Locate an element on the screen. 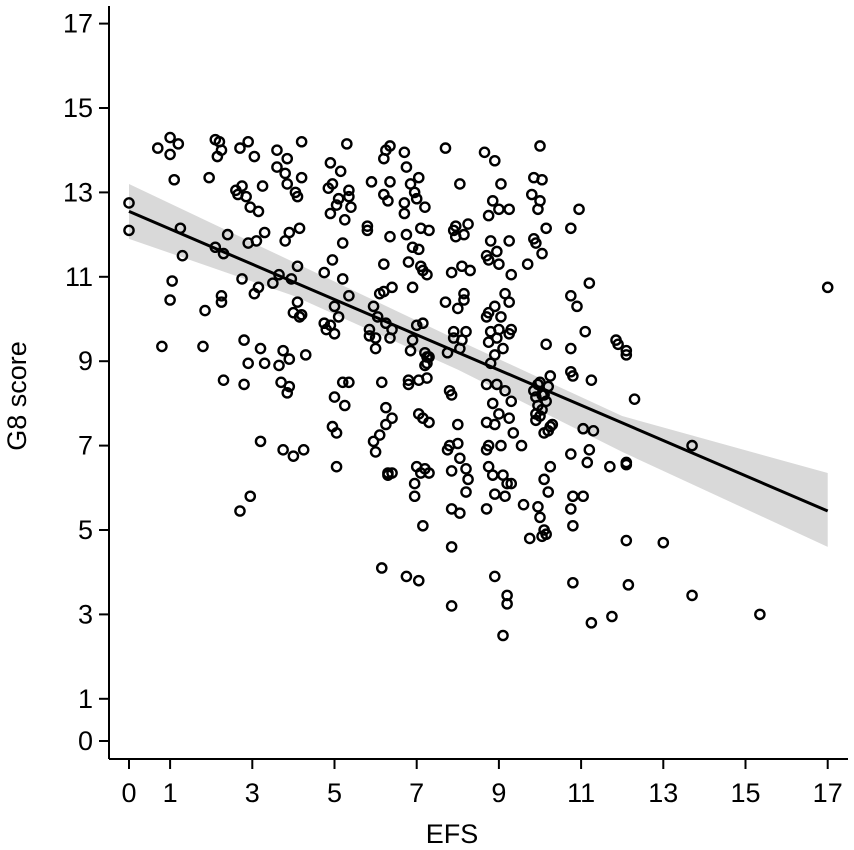 The width and height of the screenshot is (854, 850). y-tick-label: 15 is located at coordinates (78, 108).